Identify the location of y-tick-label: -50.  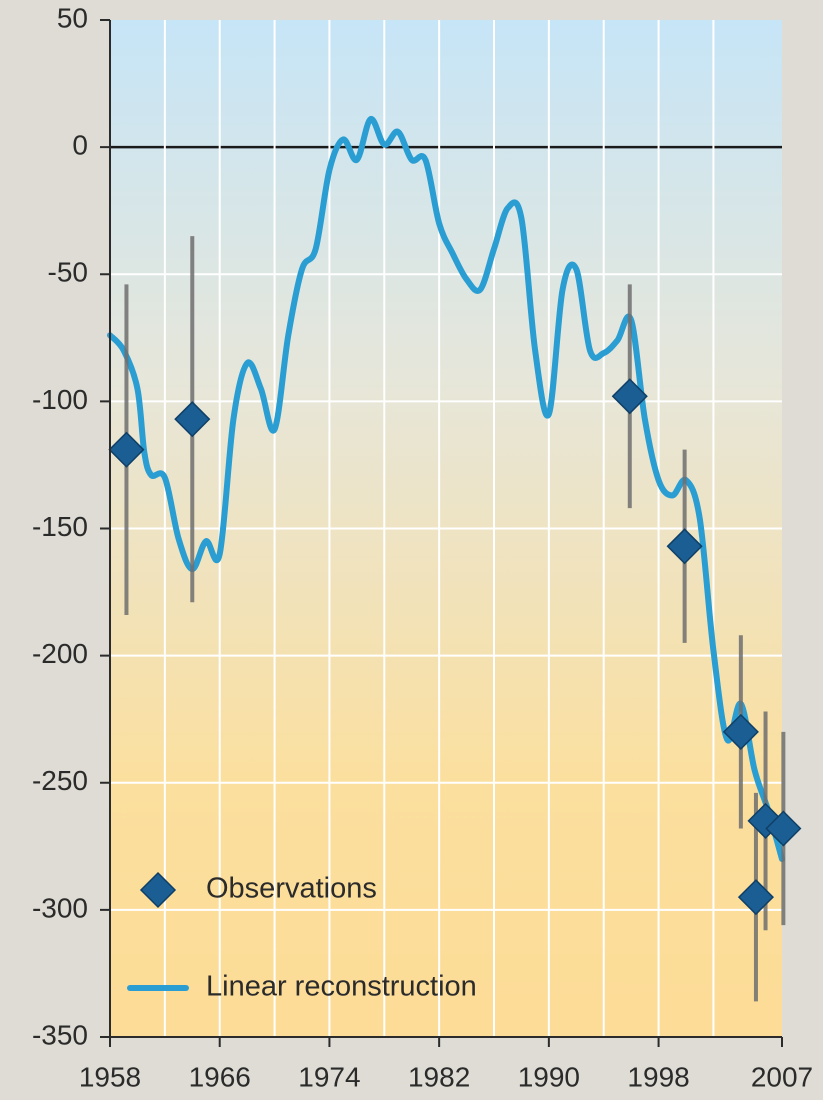
(68, 272).